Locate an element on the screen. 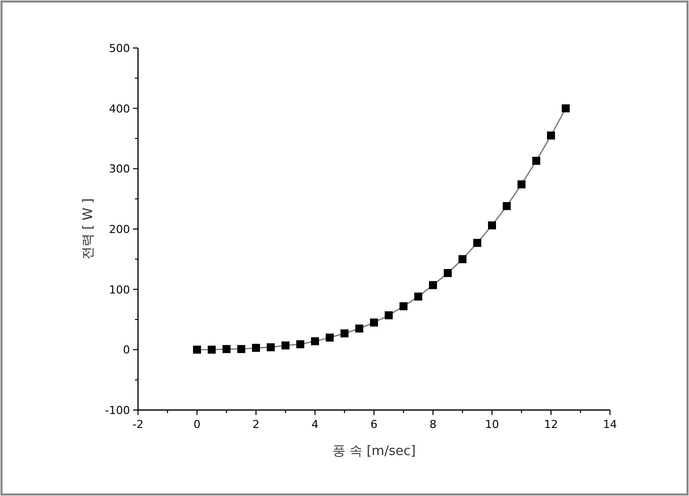  x-tick-label: 6 is located at coordinates (374, 424).